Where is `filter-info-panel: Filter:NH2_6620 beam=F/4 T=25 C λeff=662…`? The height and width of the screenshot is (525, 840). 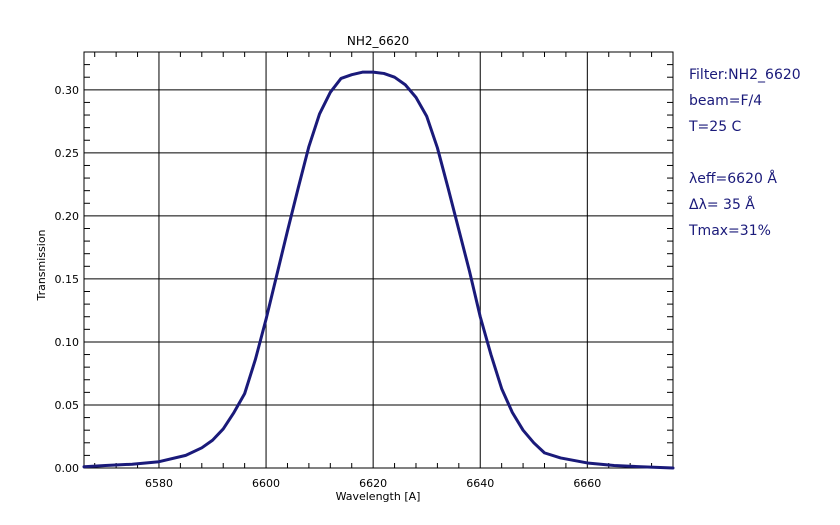
filter-info-panel: Filter:NH2_6620 beam=F/4 T=25 C λeff=662… is located at coordinates (744, 153).